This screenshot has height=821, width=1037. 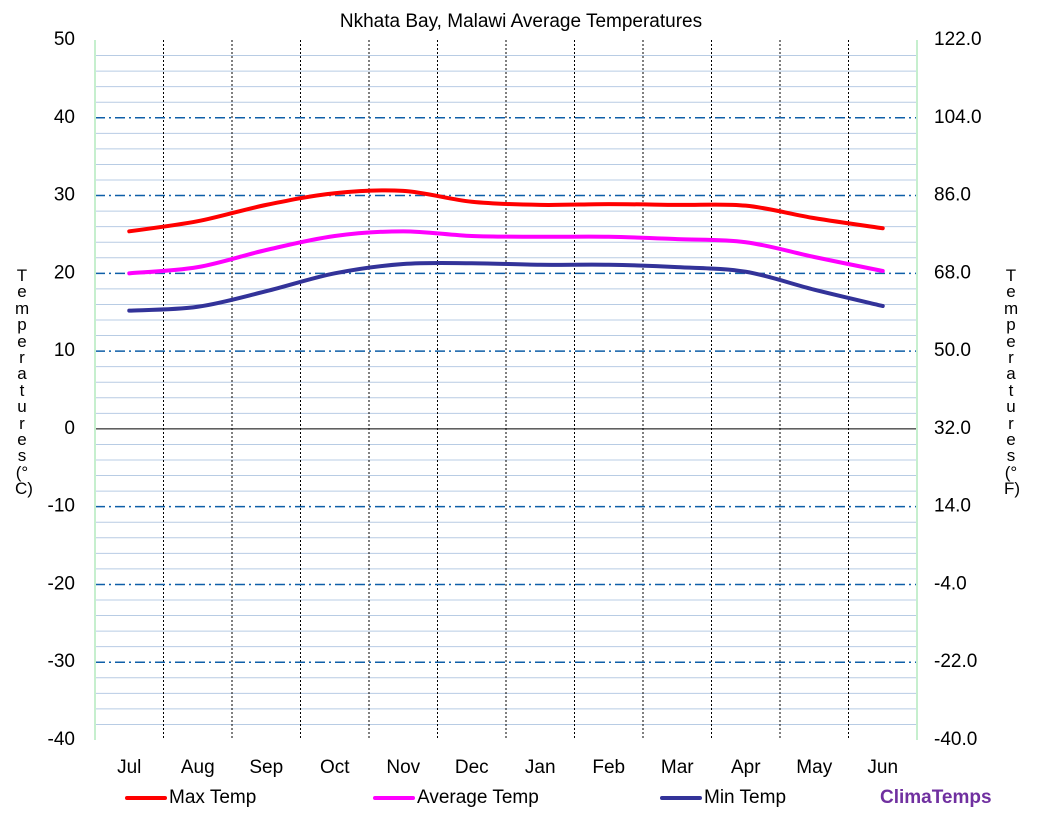 What do you see at coordinates (952, 506) in the screenshot?
I see `y2-tick-label: 14.0` at bounding box center [952, 506].